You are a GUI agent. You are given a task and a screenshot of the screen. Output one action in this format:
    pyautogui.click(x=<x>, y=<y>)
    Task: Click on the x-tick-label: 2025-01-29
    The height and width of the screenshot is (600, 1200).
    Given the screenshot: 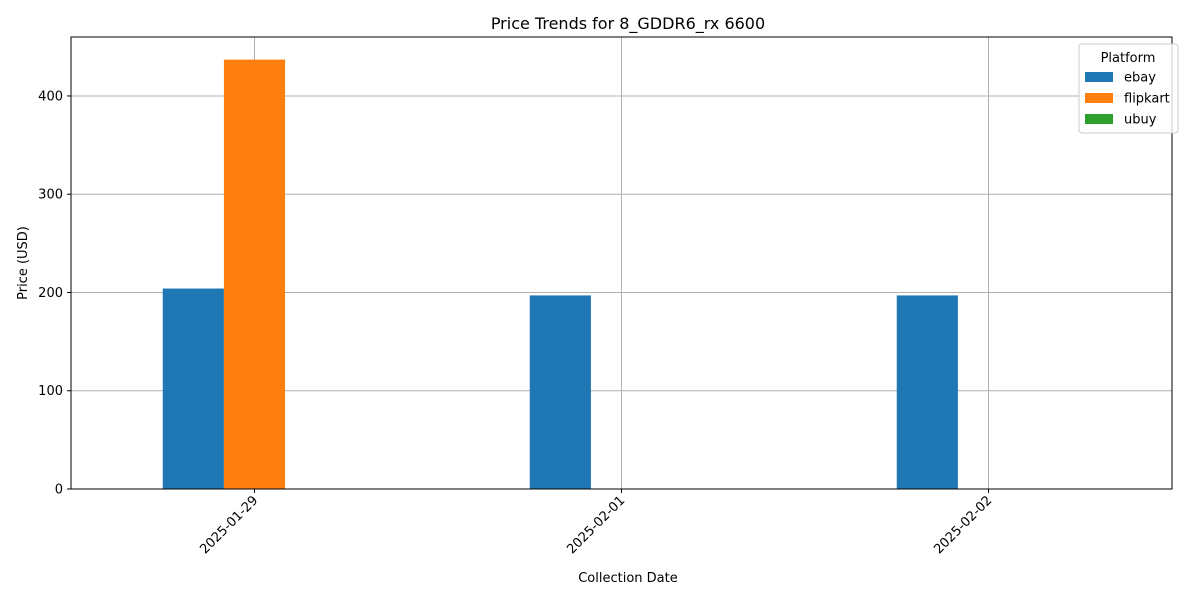 What is the action you would take?
    pyautogui.click(x=229, y=525)
    